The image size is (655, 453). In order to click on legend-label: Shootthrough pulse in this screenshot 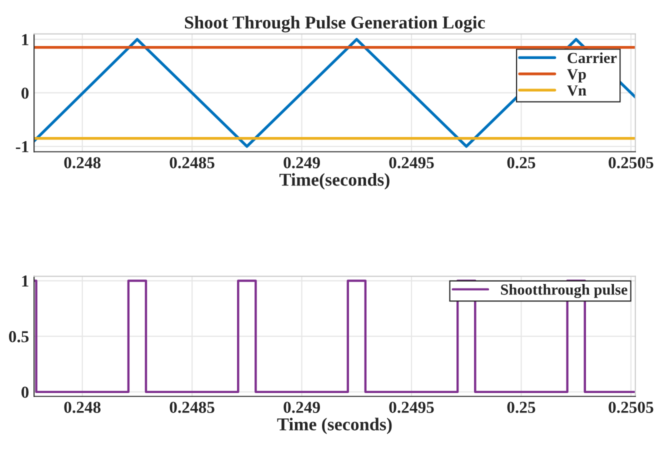, I will do `click(564, 291)`.